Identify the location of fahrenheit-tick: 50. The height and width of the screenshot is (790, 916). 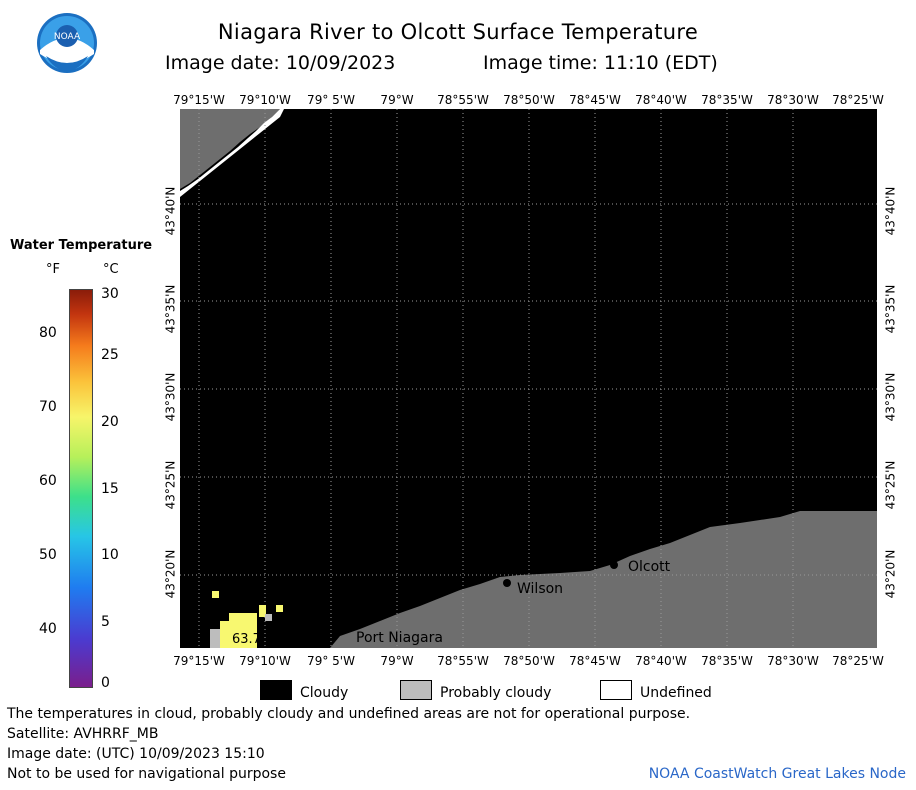
(48, 555).